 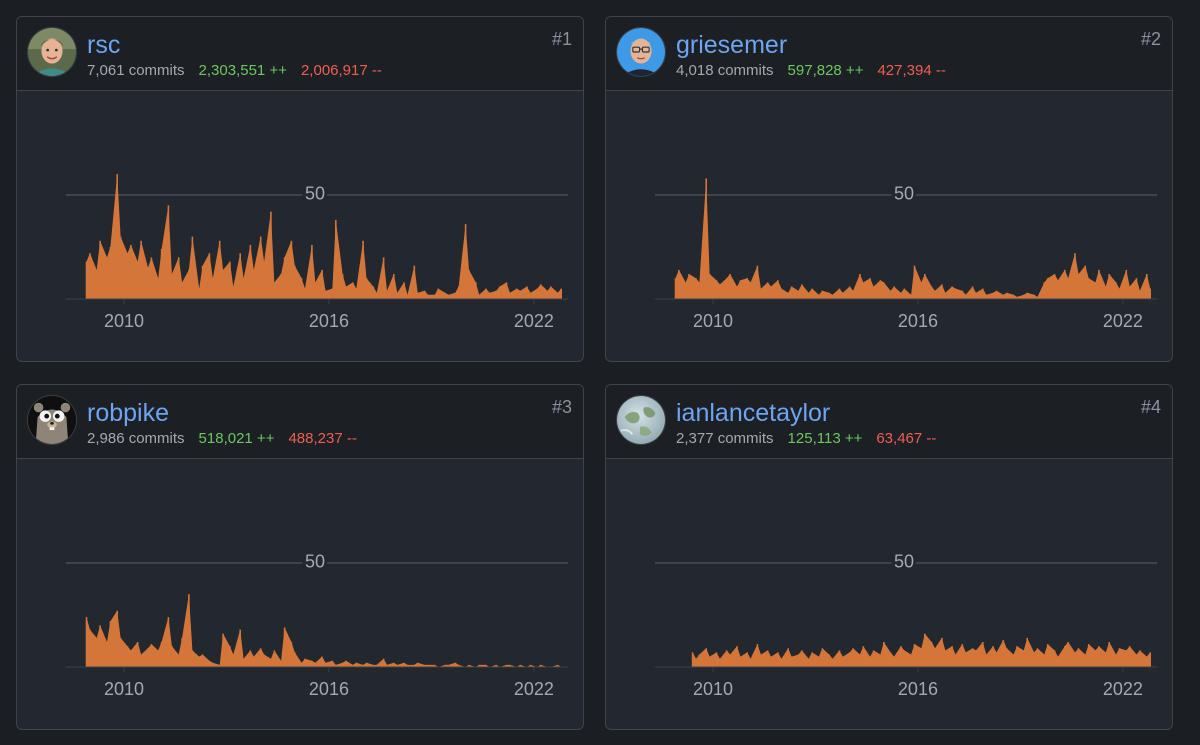 I want to click on contributor-username-link: ianlancetaylor, so click(x=753, y=413).